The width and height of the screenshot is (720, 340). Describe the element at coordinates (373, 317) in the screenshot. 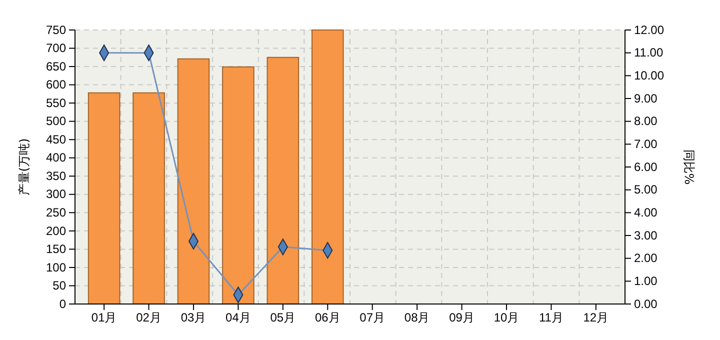

I see `x-tick-label: 07月` at that location.